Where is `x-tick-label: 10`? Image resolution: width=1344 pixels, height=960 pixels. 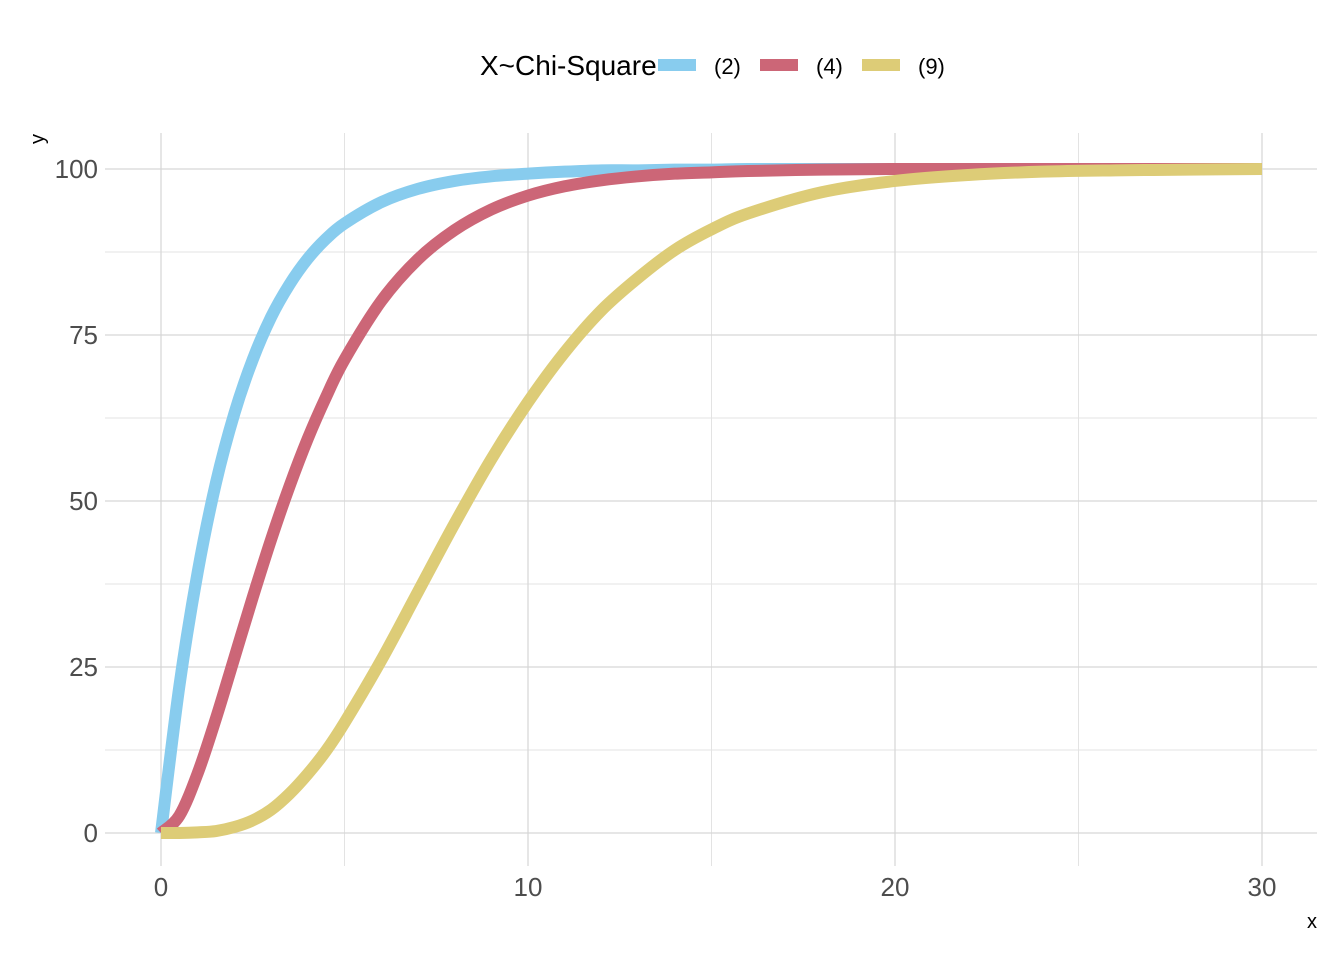
x-tick-label: 10 is located at coordinates (528, 887).